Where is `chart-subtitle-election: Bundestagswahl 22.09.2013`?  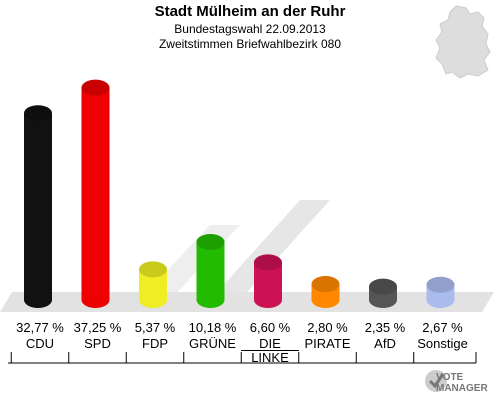
chart-subtitle-election: Bundestagswahl 22.09.2013 is located at coordinates (250, 29).